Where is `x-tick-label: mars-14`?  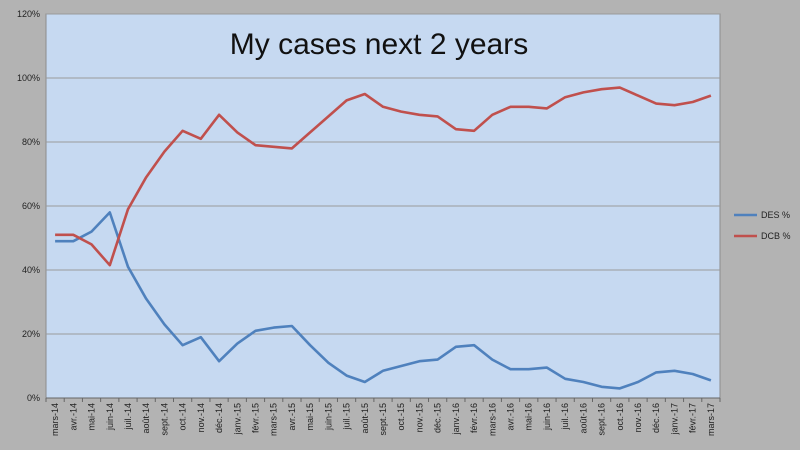 x-tick-label: mars-14 is located at coordinates (55, 419).